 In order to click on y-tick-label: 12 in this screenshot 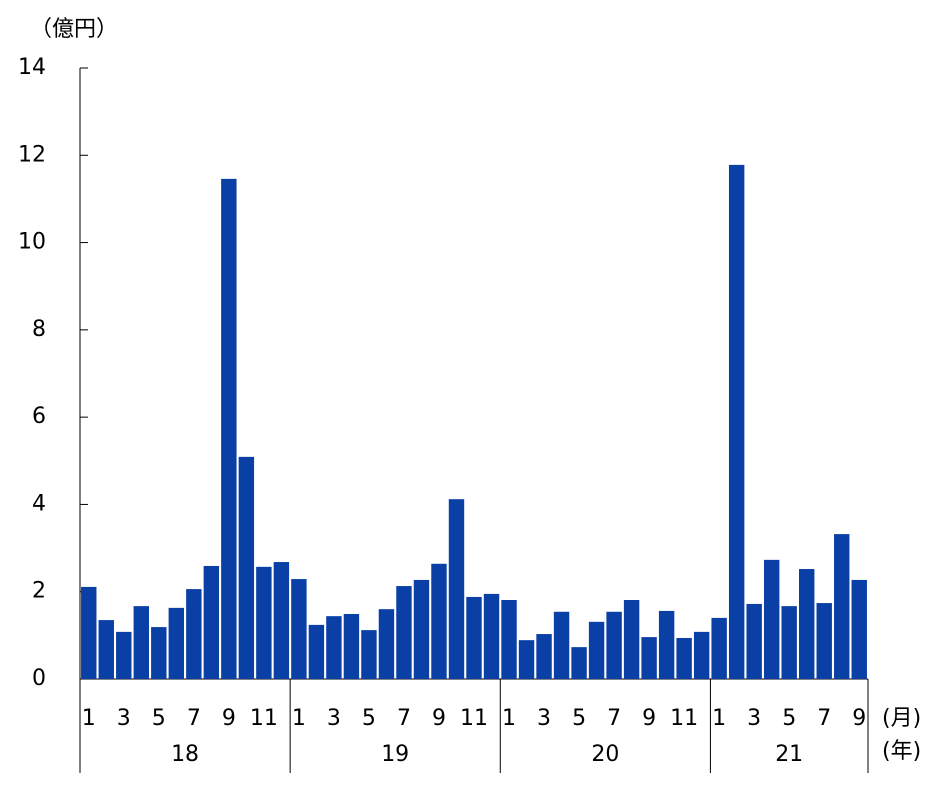, I will do `click(32, 154)`.